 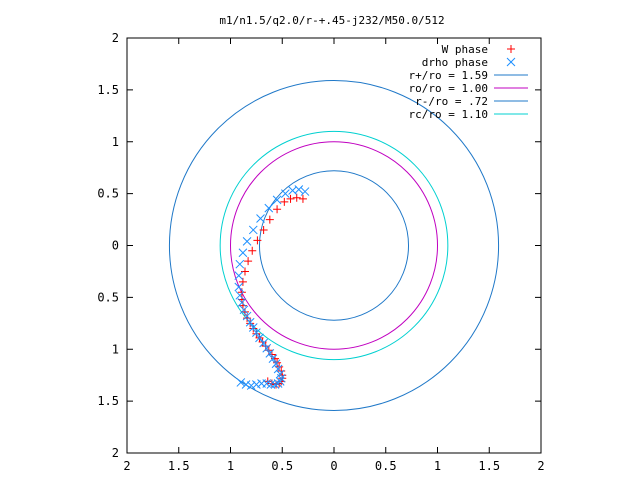 What do you see at coordinates (179, 466) in the screenshot?
I see `x-tick-label-1: 1.5` at bounding box center [179, 466].